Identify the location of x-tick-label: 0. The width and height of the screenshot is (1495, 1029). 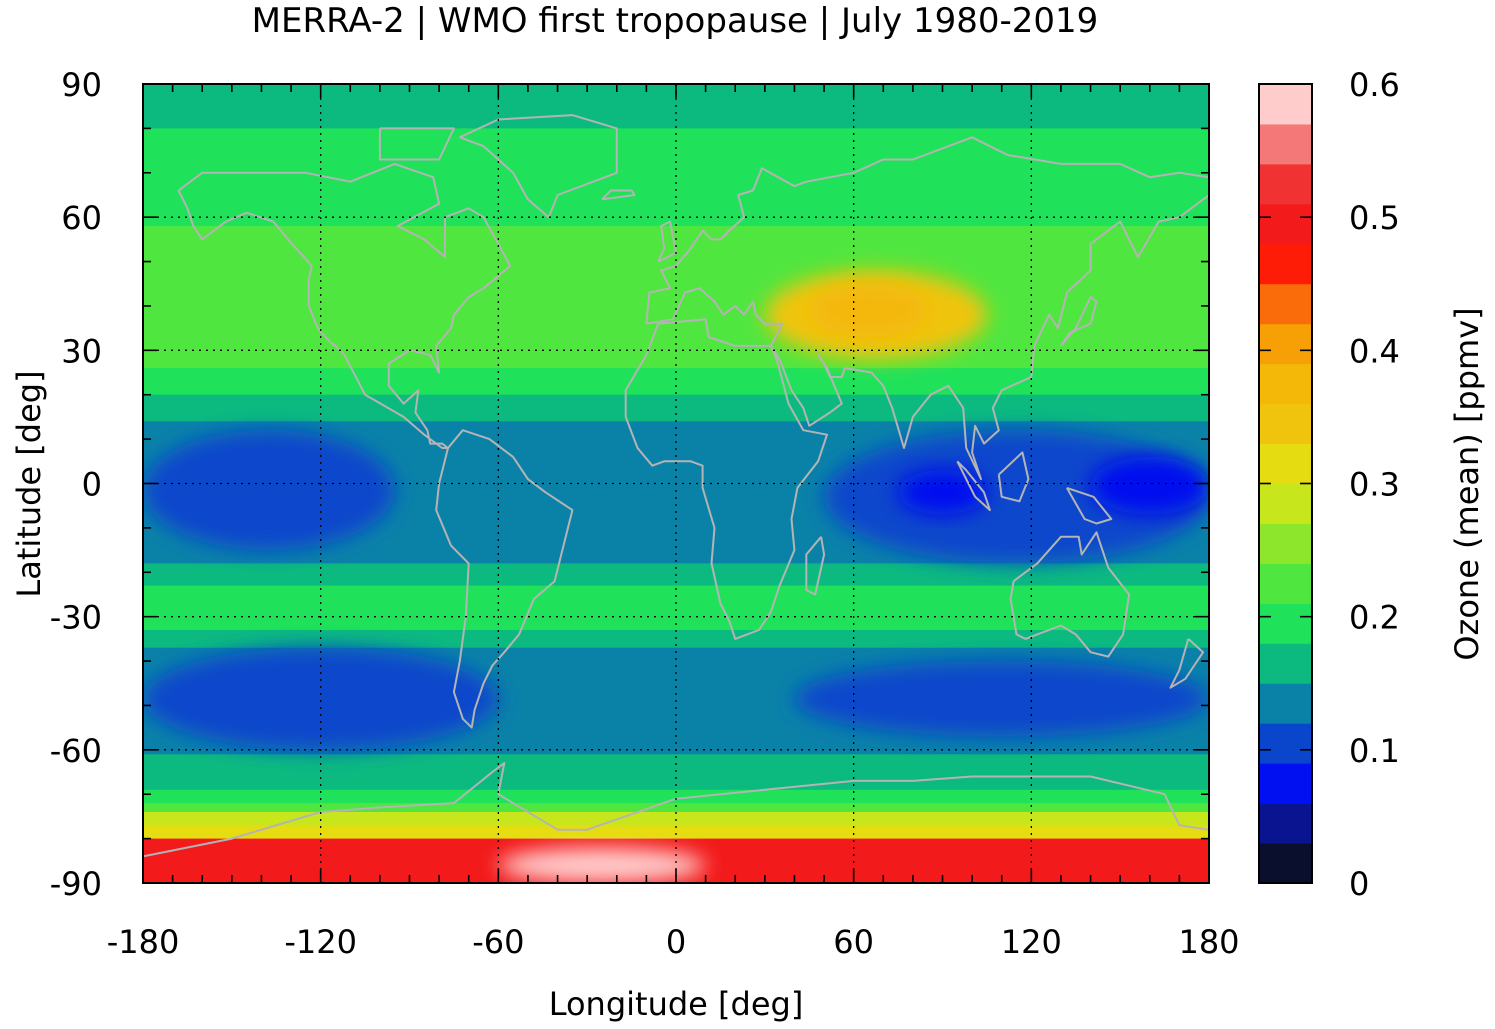
(676, 942).